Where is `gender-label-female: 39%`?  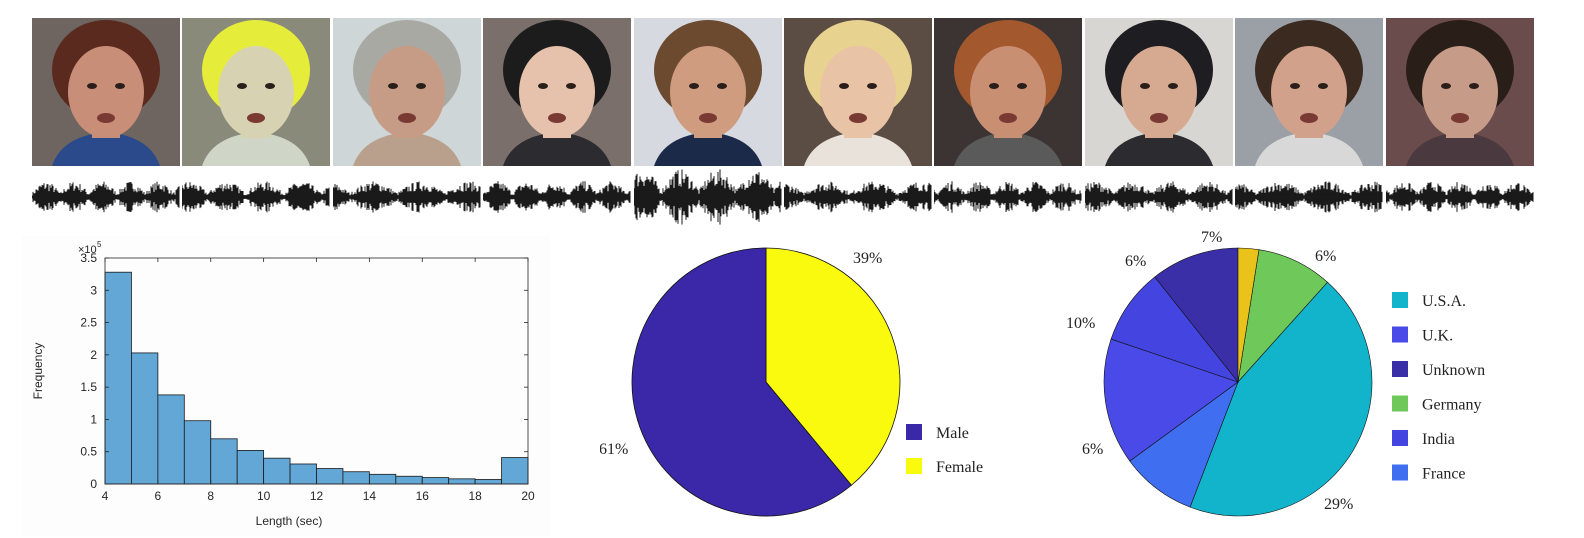
gender-label-female: 39% is located at coordinates (867, 258).